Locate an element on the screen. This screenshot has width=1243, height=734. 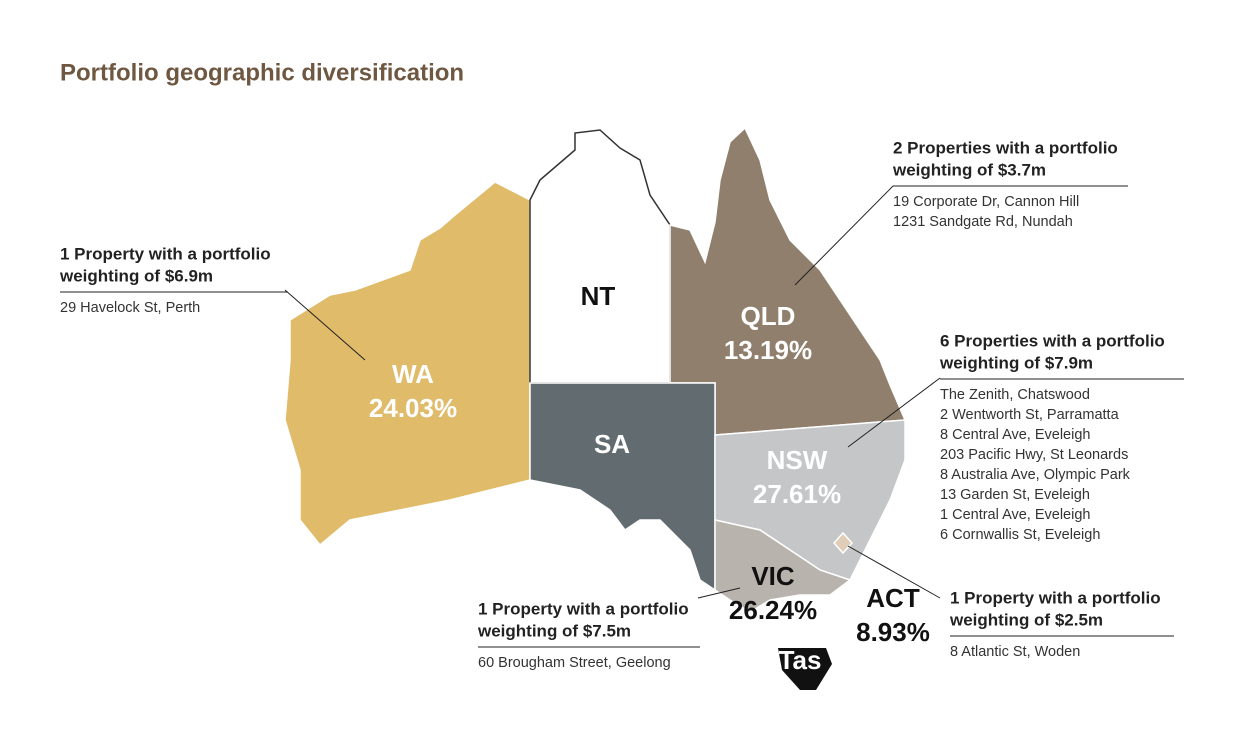
callout-heading: weighting of $7.5m is located at coordinates (554, 630).